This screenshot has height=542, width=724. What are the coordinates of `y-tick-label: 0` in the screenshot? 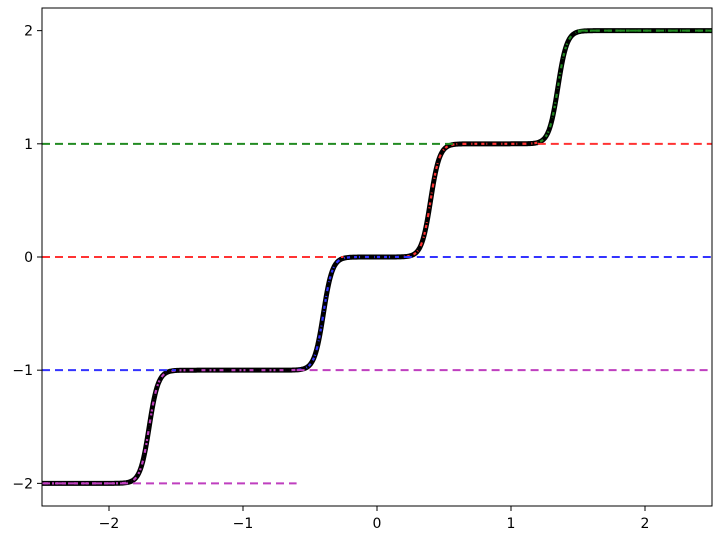 It's located at (28, 258).